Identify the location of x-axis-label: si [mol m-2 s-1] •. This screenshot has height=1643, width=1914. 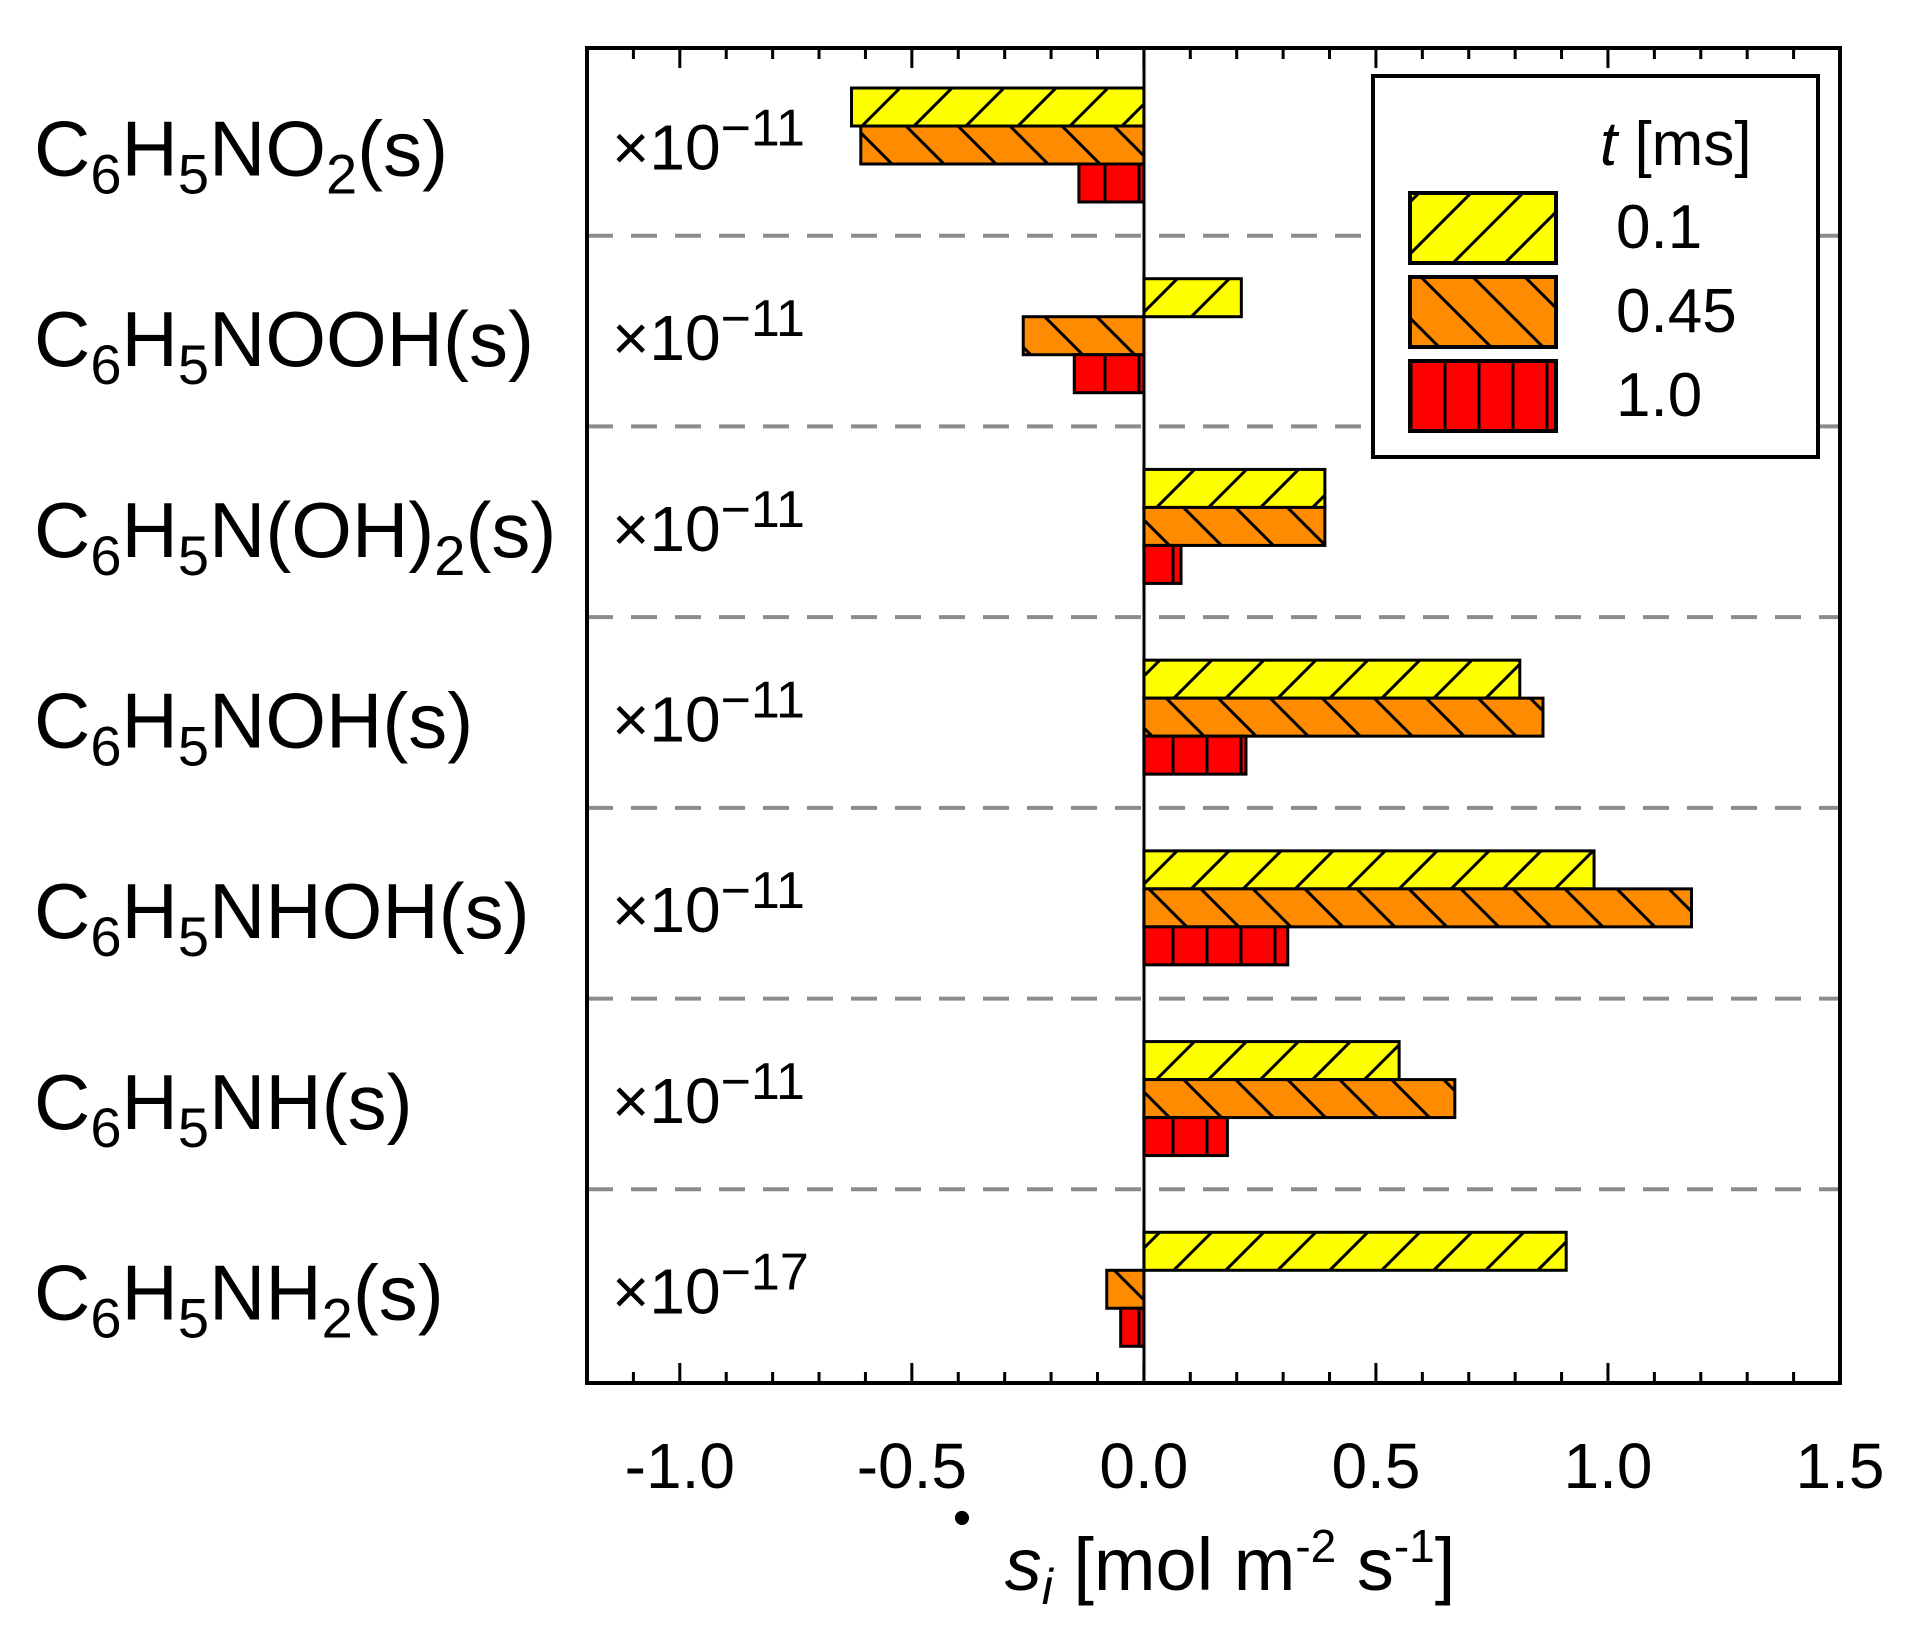
(1204, 1552).